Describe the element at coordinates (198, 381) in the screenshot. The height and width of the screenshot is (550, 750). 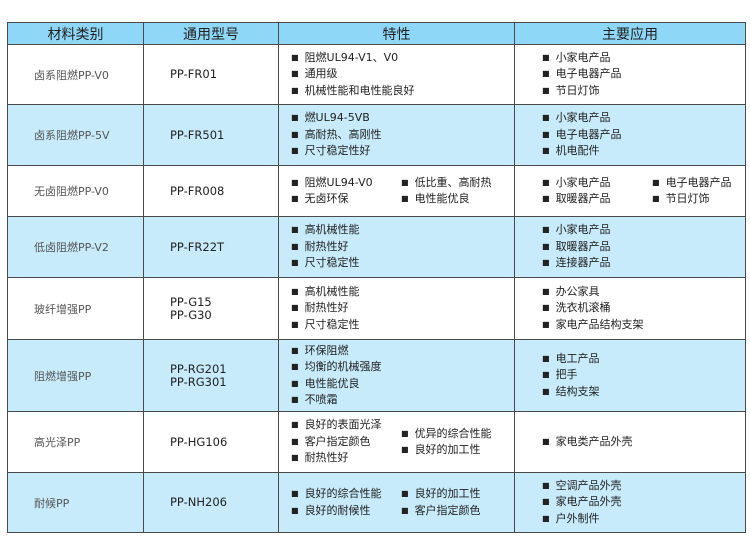
I see `model: PP-RG301` at that location.